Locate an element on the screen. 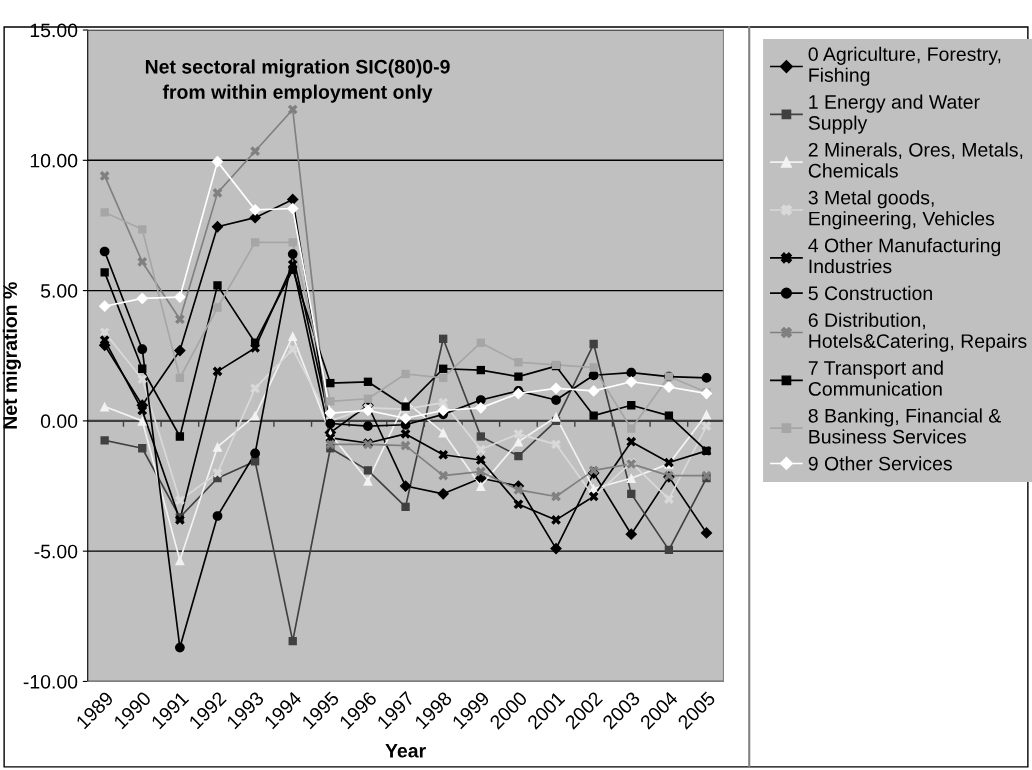 The image size is (1032, 770). y-tick-label: -10.00 is located at coordinates (50, 681).